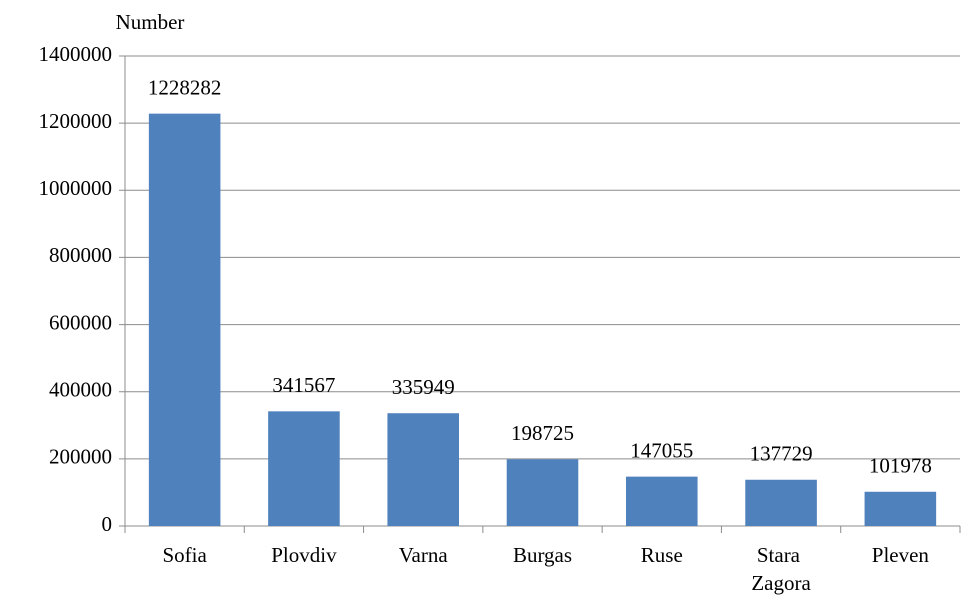 This screenshot has height=600, width=975. What do you see at coordinates (150, 22) in the screenshot?
I see `y-axis-label: Number` at bounding box center [150, 22].